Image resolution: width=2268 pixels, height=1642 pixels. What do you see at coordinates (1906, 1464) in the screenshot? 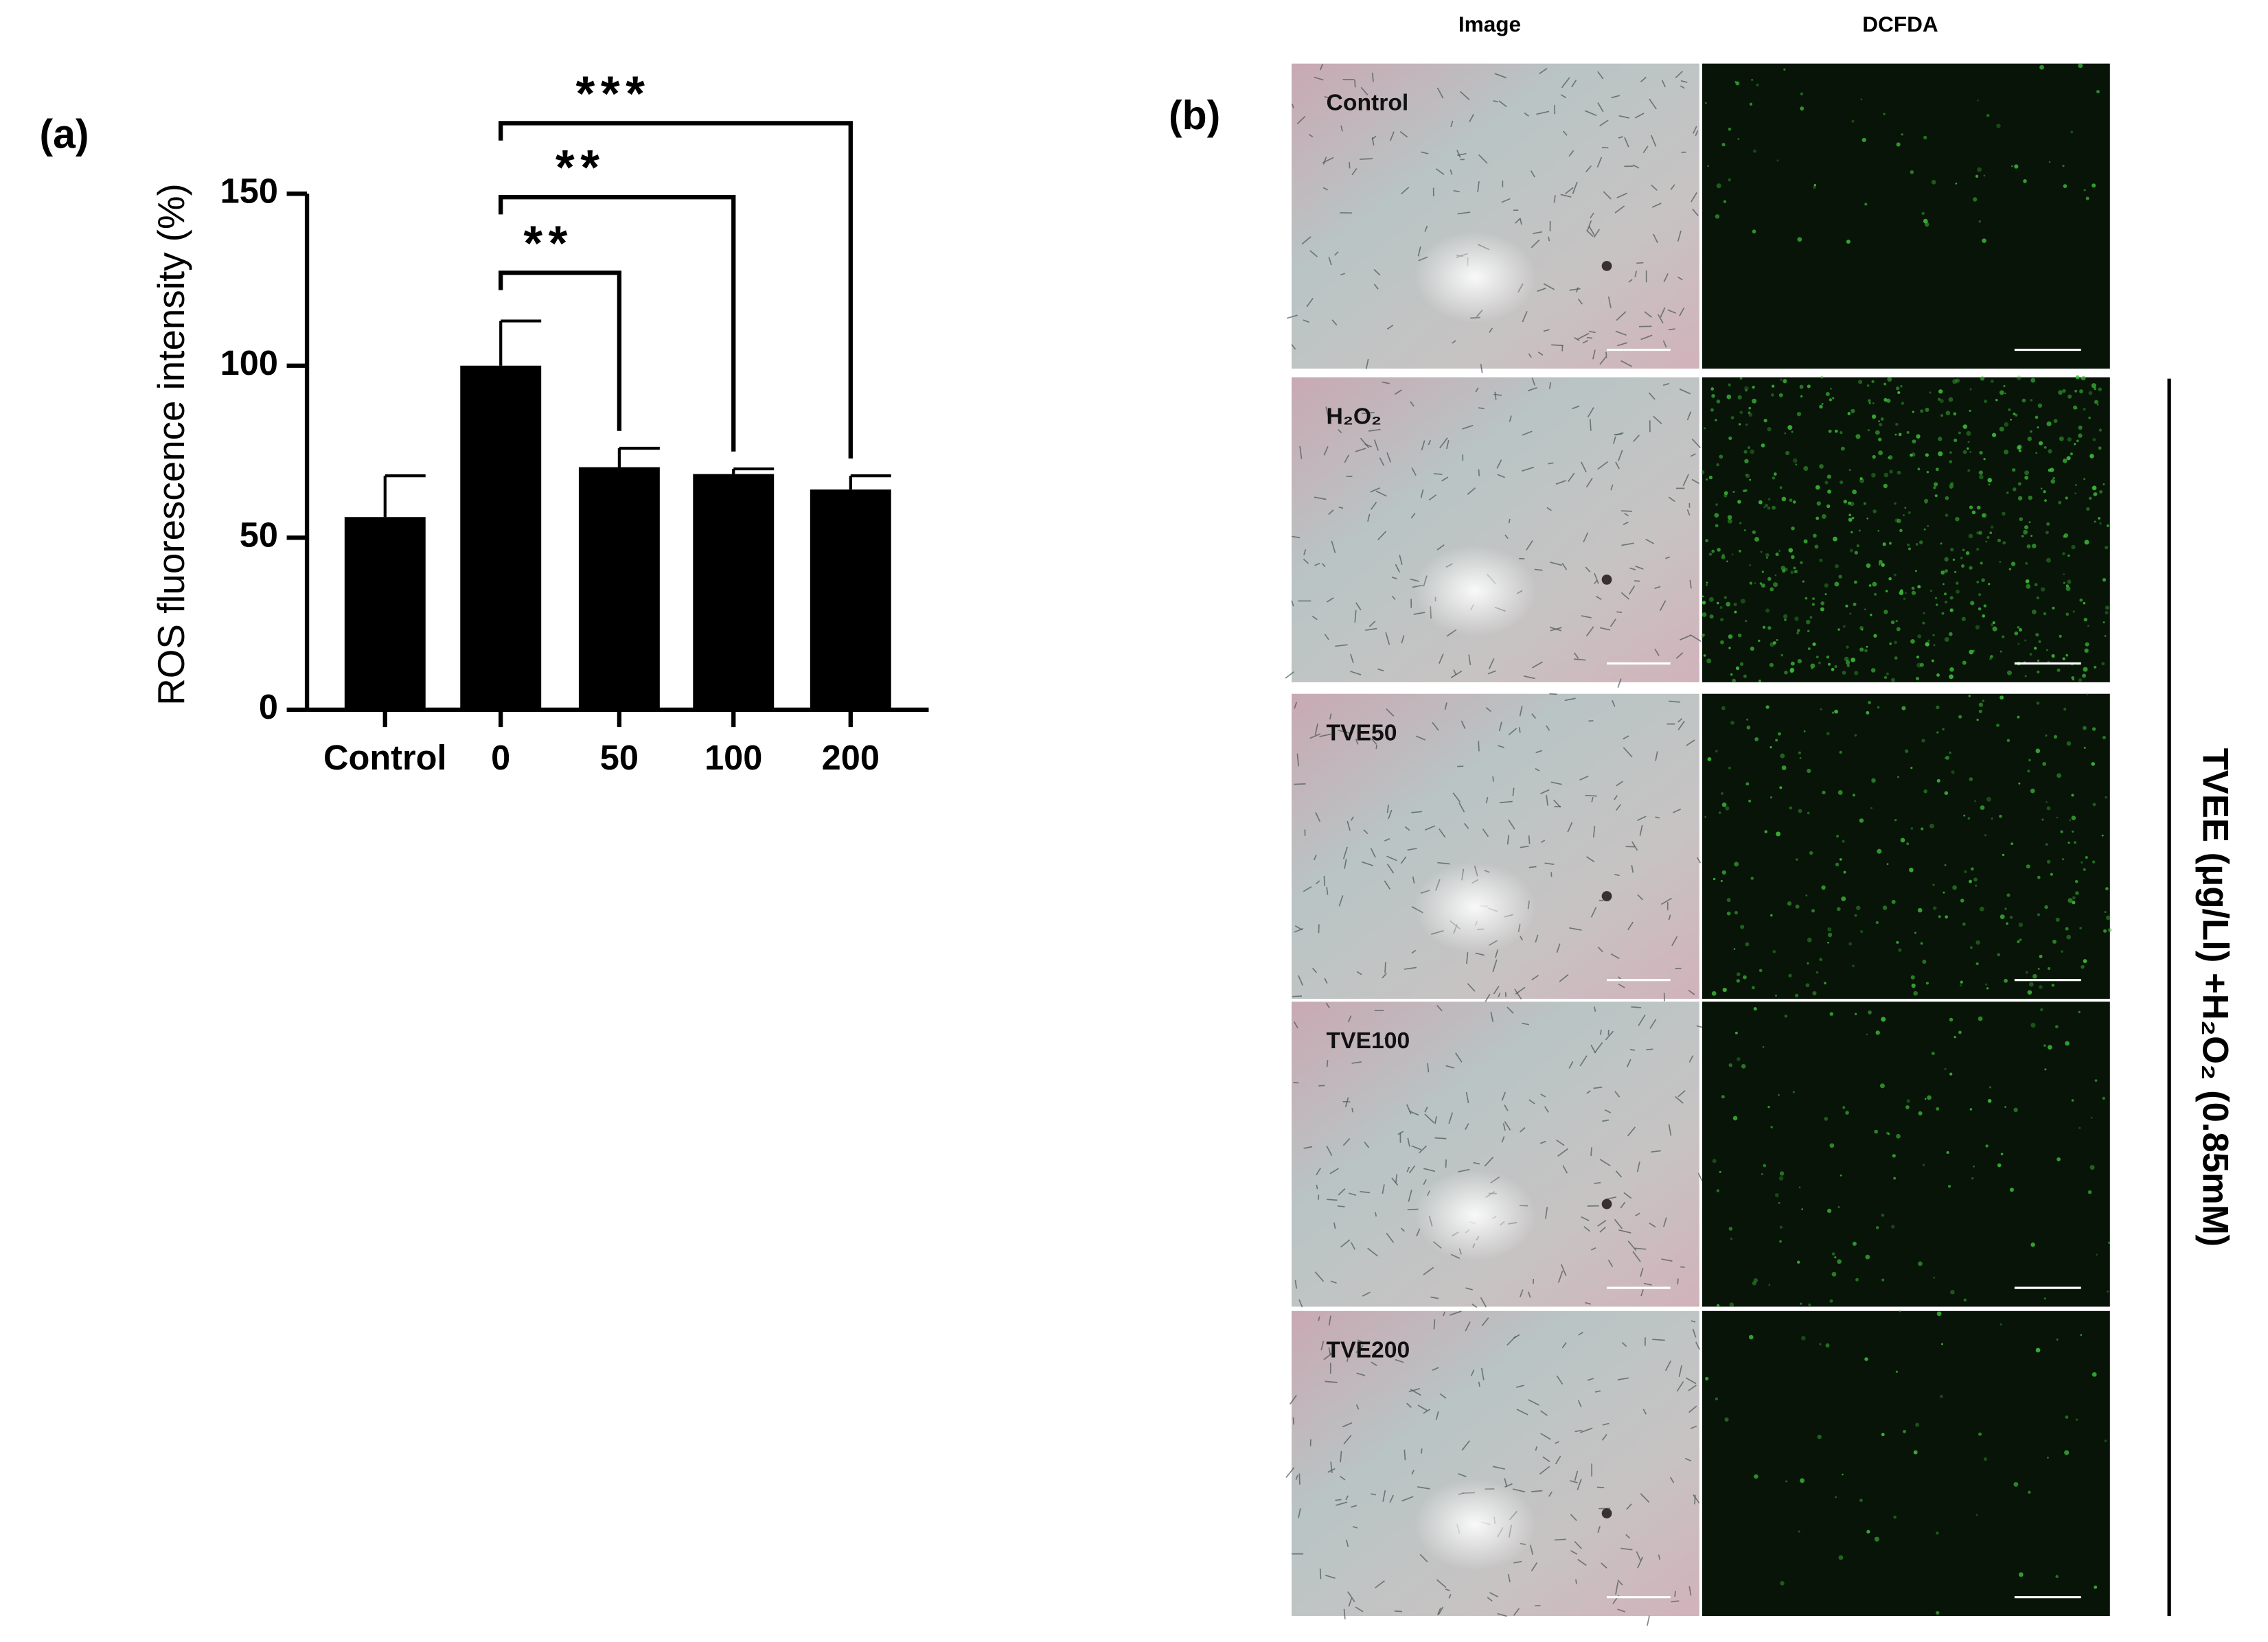
I see `fluorescence-image` at bounding box center [1906, 1464].